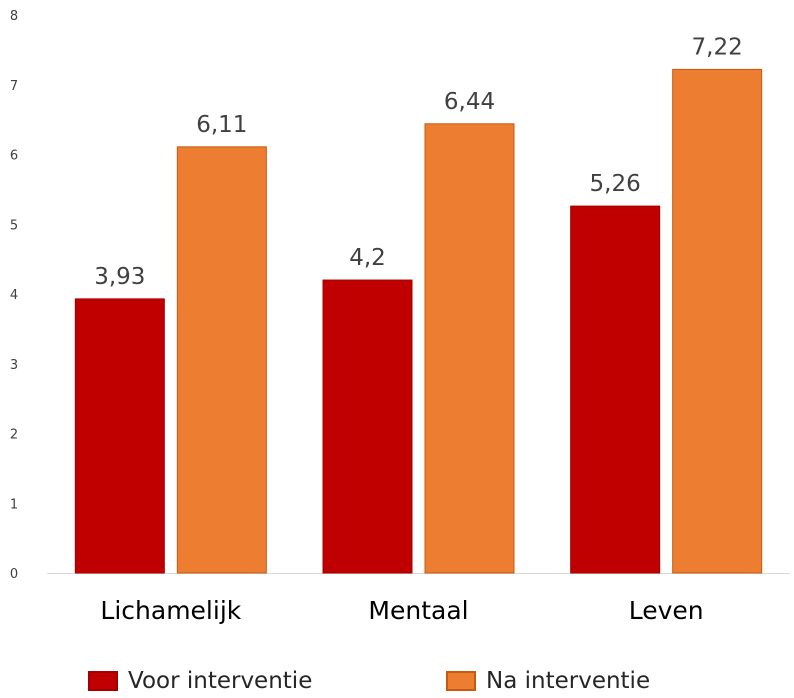 This screenshot has height=698, width=794. Describe the element at coordinates (14, 574) in the screenshot. I see `y-tick-label: 0` at that location.